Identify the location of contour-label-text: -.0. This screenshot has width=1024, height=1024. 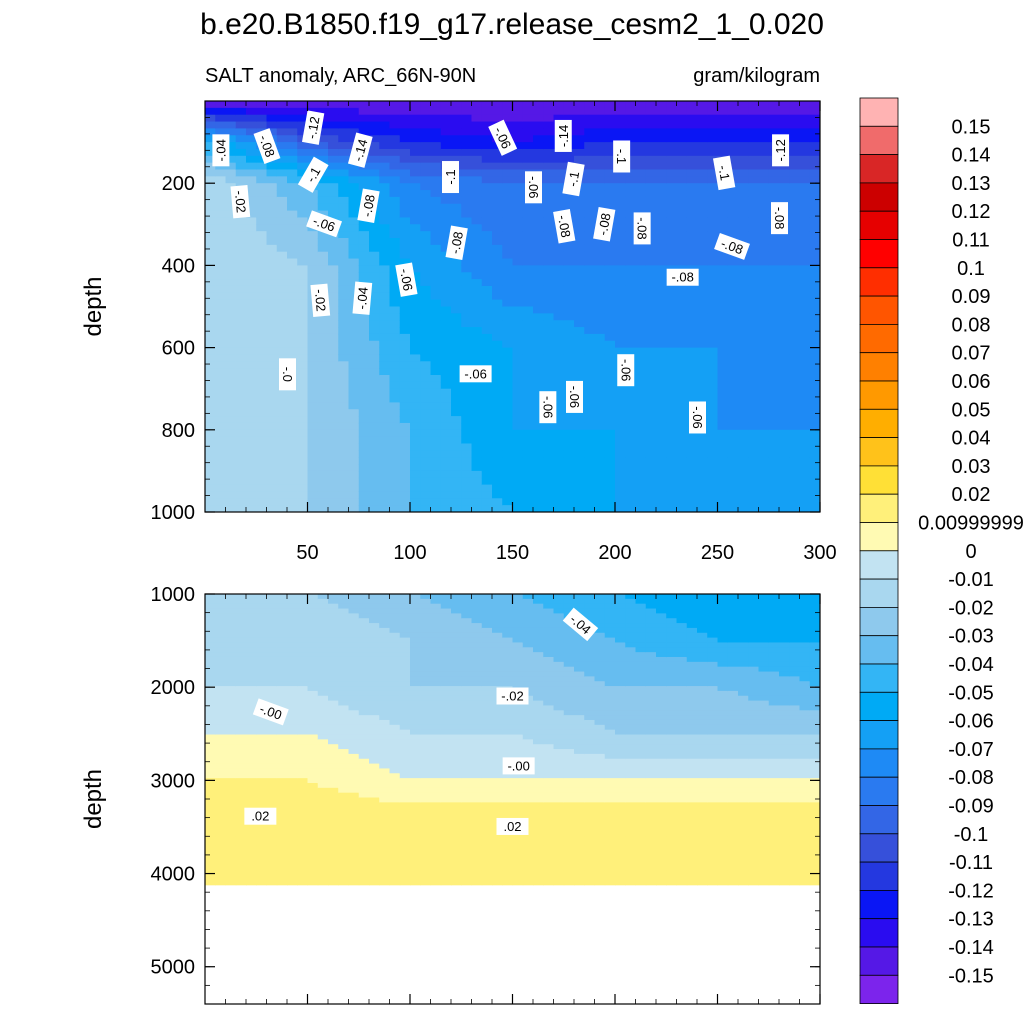
(287, 374).